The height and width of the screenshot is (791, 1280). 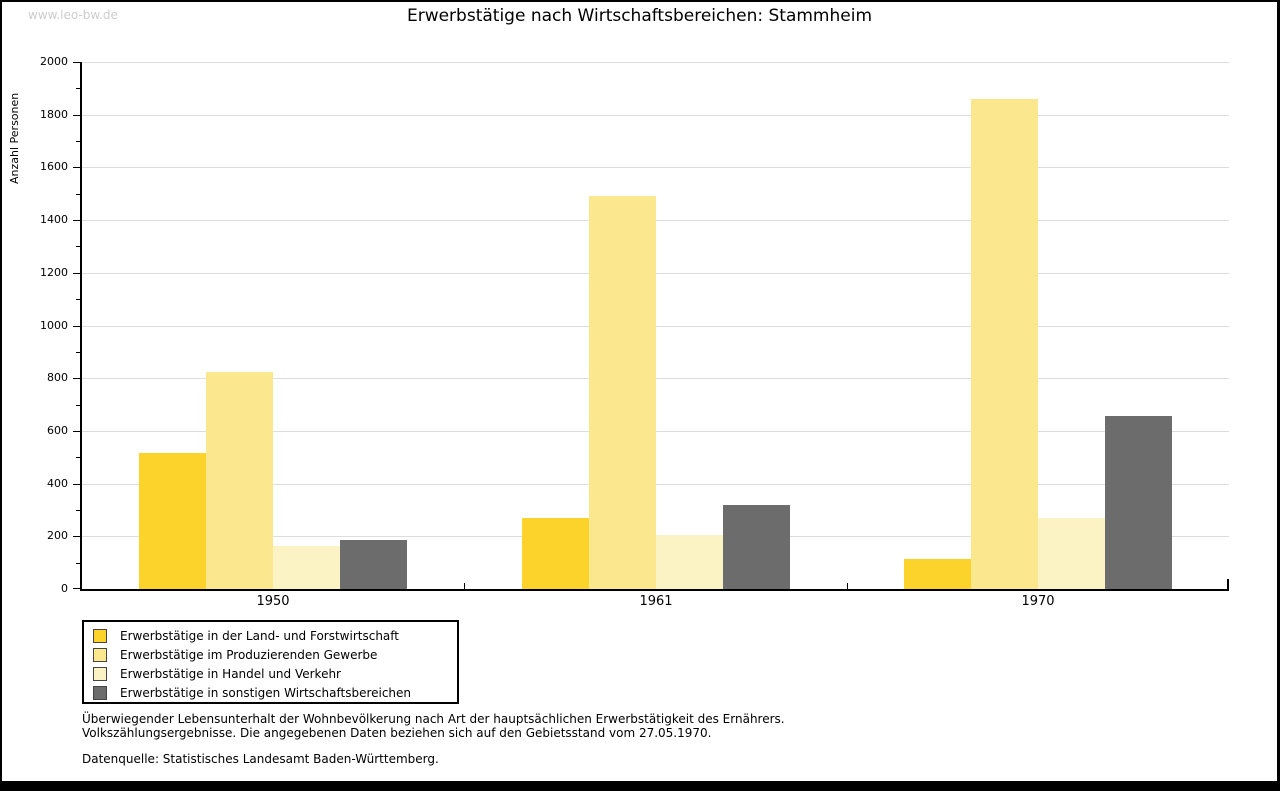 What do you see at coordinates (54, 167) in the screenshot?
I see `y-tick-label: 1600` at bounding box center [54, 167].